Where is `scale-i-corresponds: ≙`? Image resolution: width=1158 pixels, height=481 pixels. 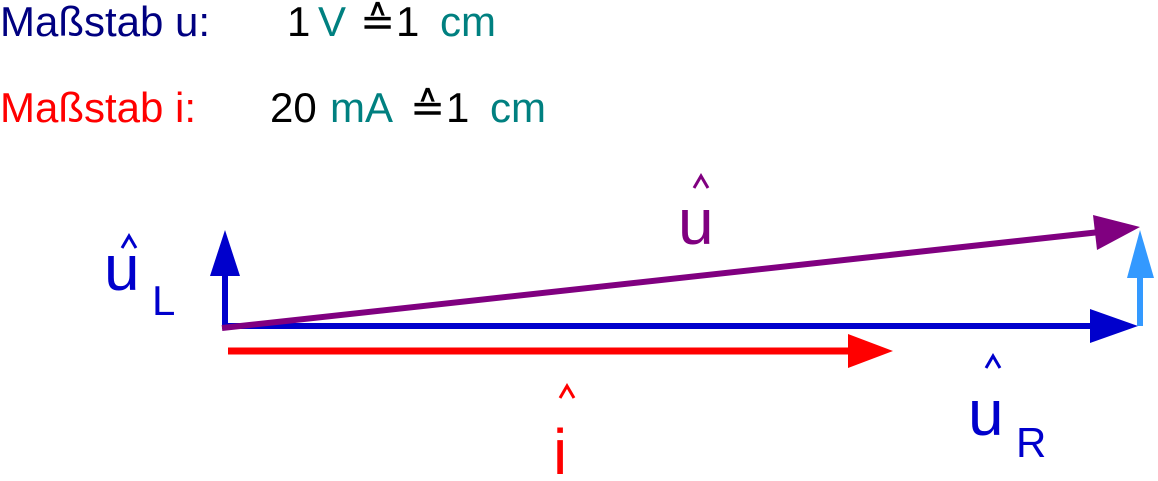 scale-i-corresponds: ≙ is located at coordinates (427, 107).